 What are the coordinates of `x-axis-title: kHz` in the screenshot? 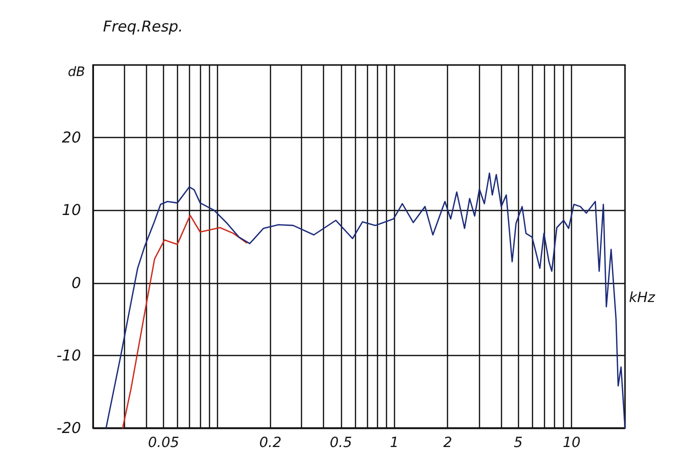 It's located at (642, 298).